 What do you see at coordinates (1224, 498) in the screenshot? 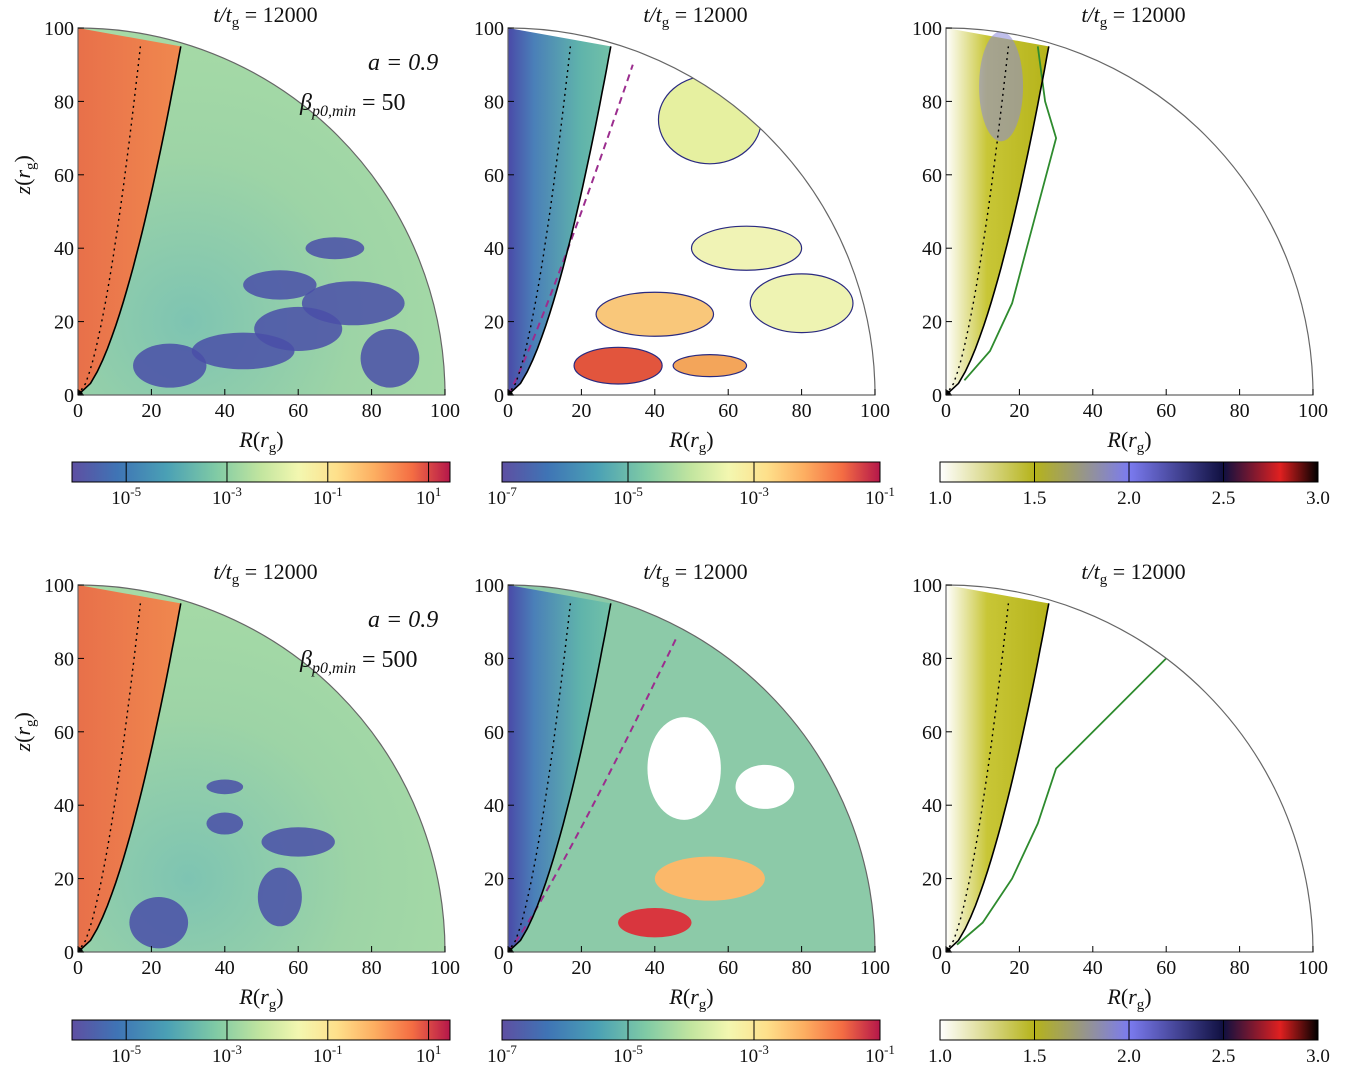
I see `colorbar-tick-label: 2.5` at bounding box center [1224, 498].